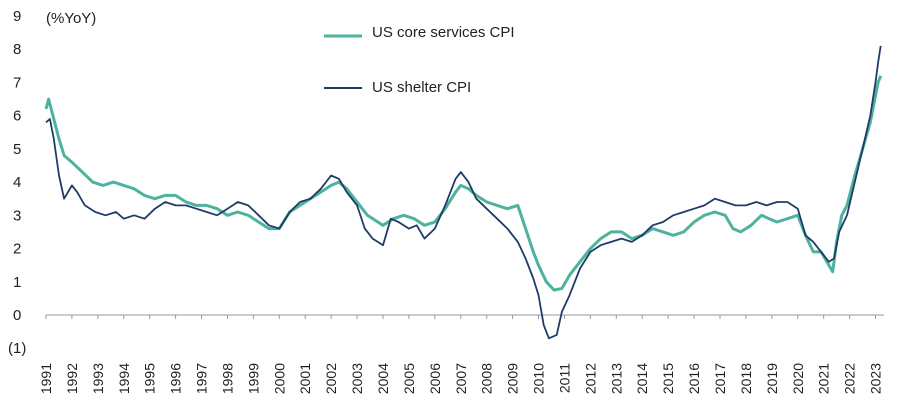  What do you see at coordinates (124, 378) in the screenshot?
I see `x-tick-label: 1994` at bounding box center [124, 378].